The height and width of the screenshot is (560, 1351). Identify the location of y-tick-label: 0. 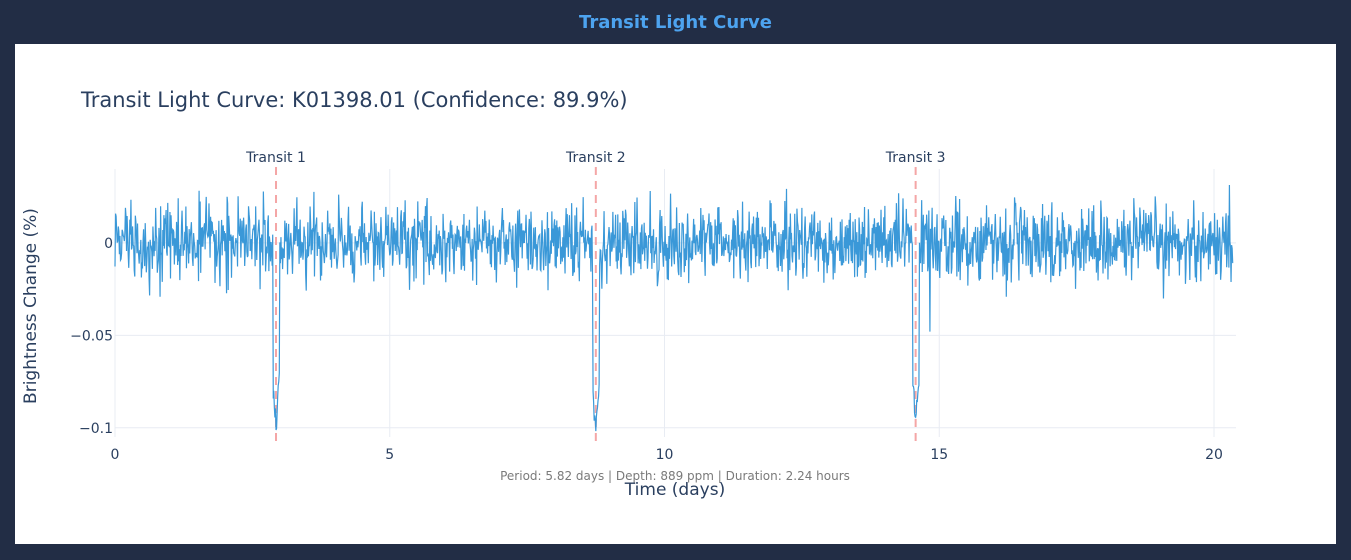
(108, 244).